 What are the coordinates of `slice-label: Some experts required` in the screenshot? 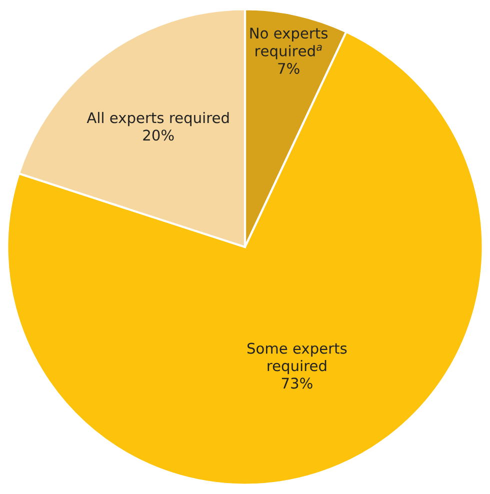 It's located at (297, 358).